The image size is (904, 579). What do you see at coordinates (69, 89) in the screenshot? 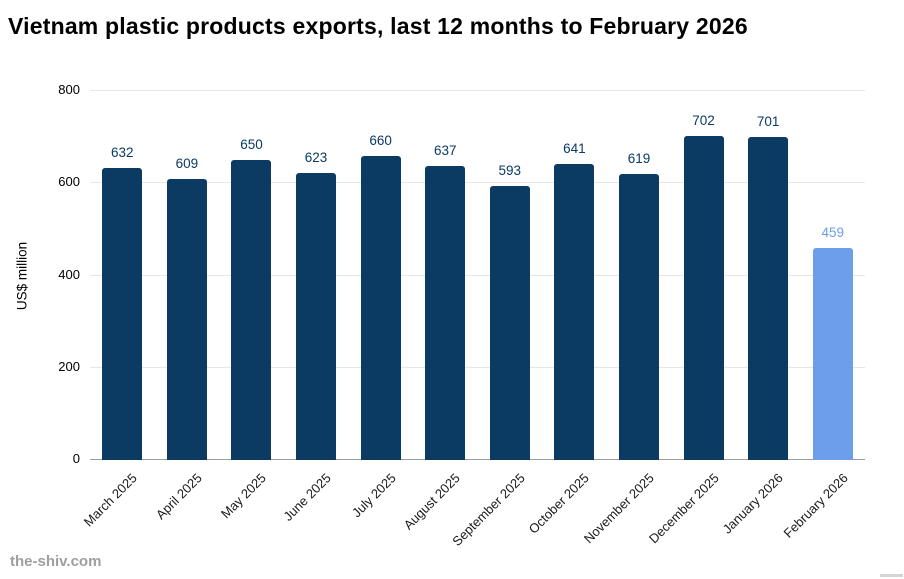
I see `y-tick-label: 800` at bounding box center [69, 89].